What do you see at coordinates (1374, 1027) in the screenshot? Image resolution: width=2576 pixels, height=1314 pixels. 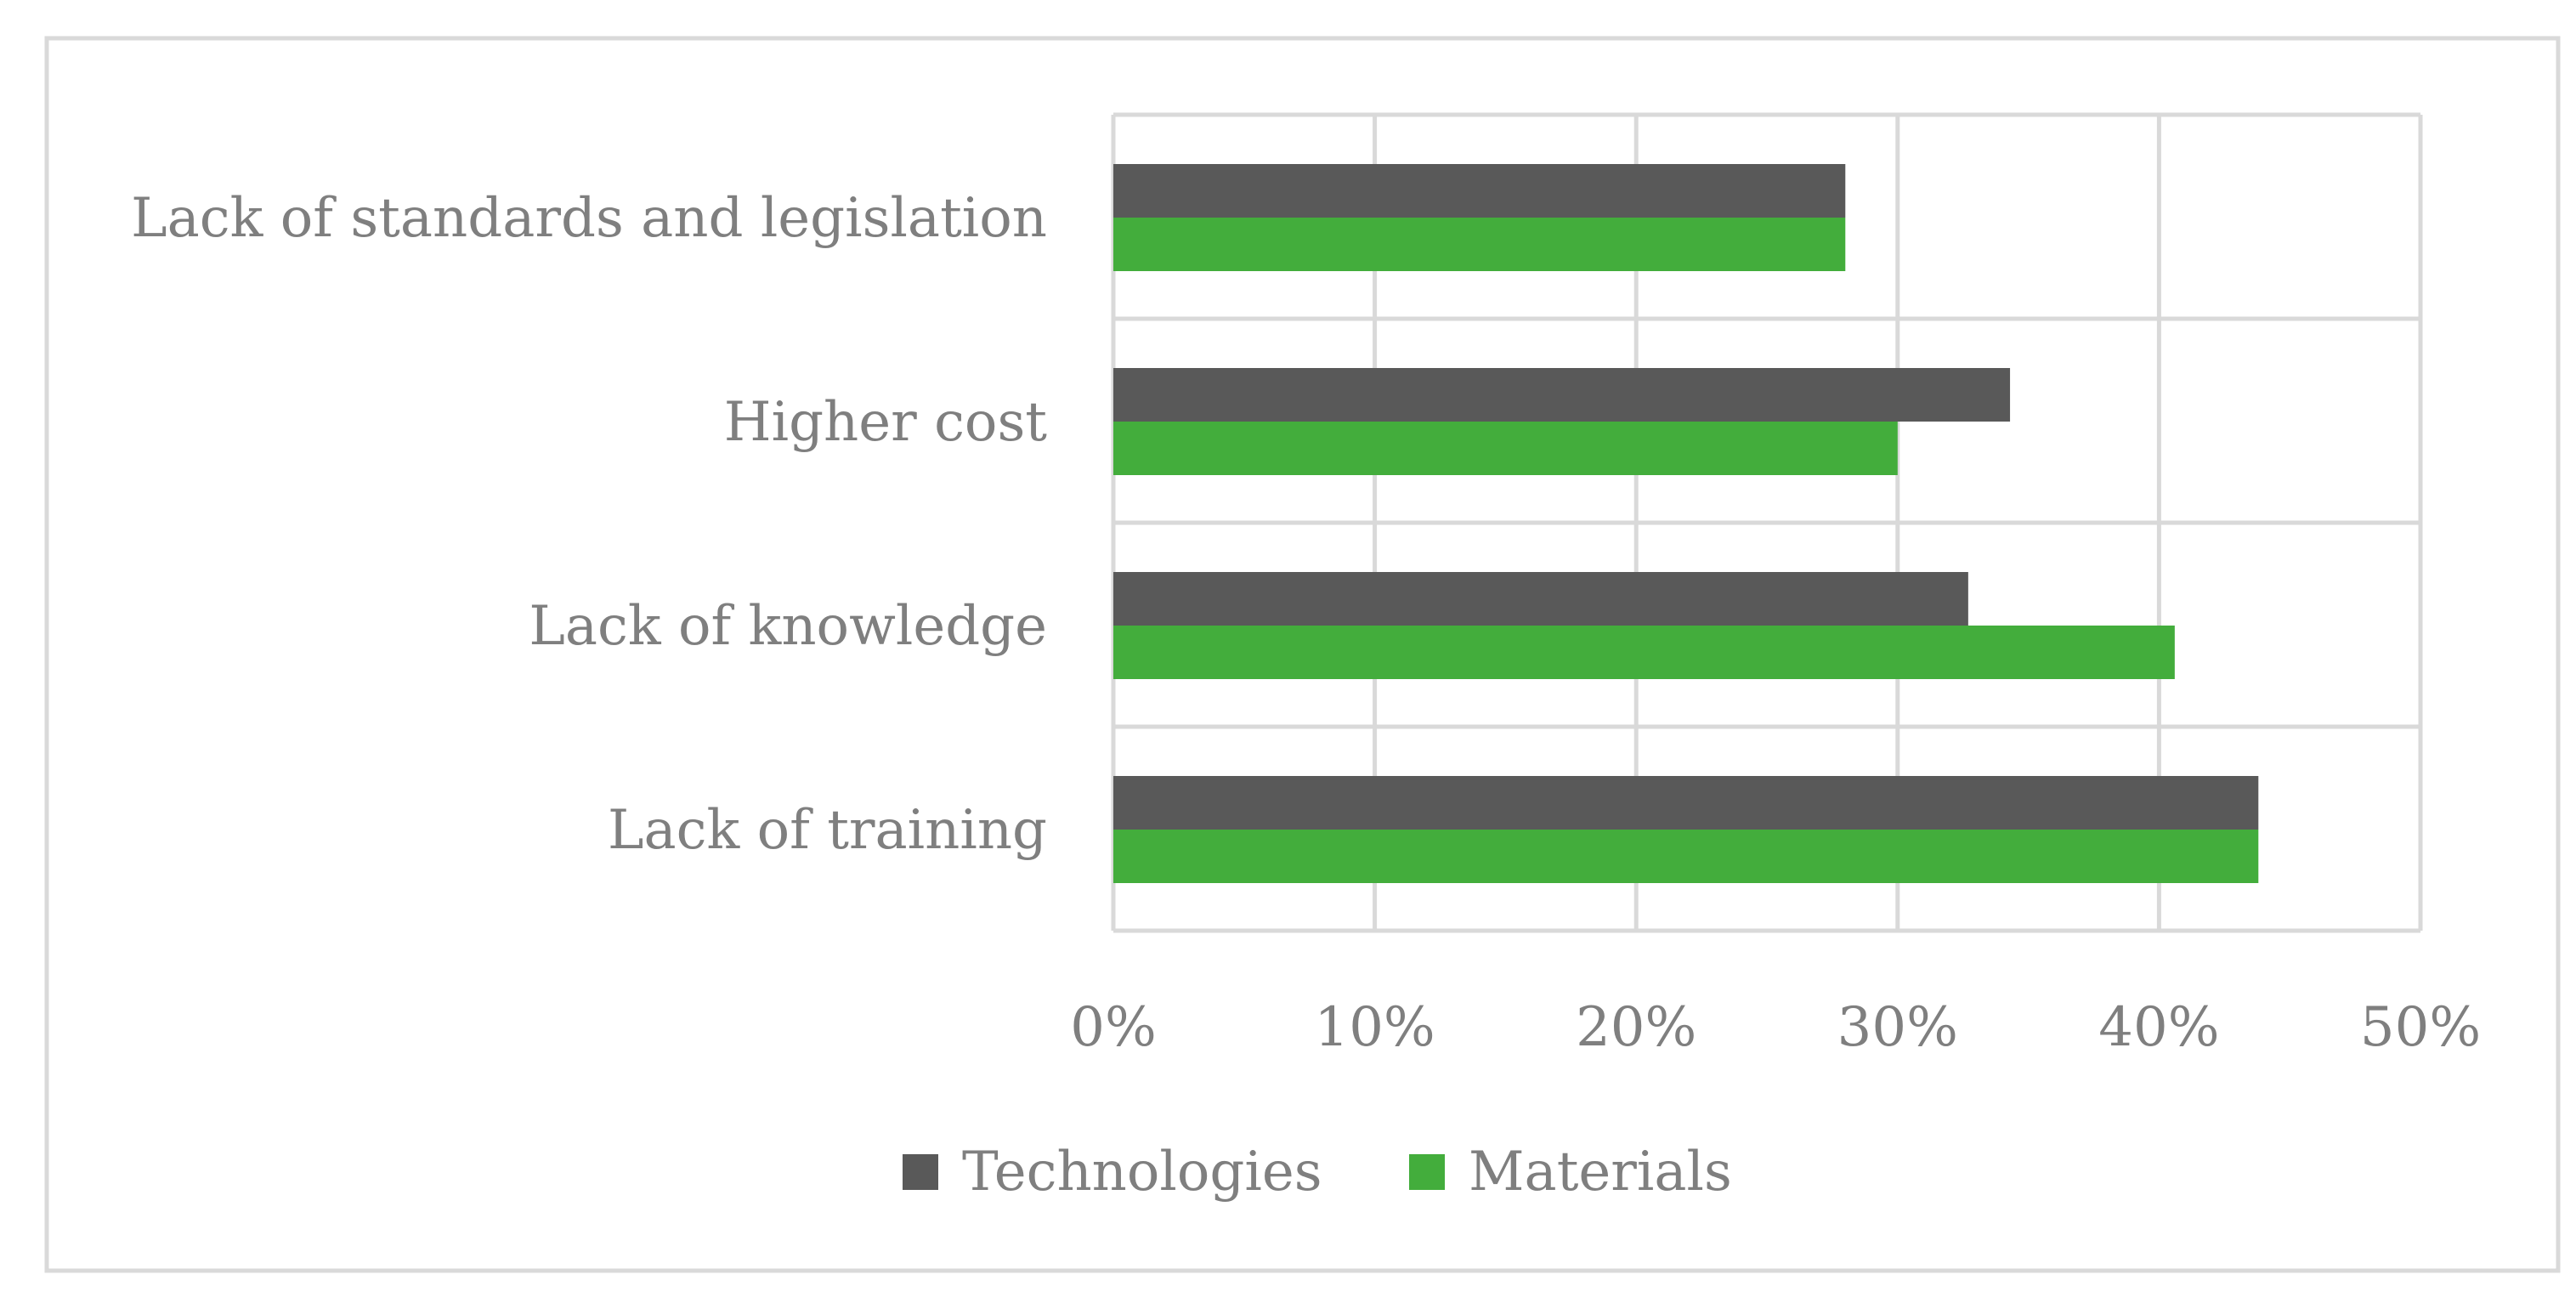 I see `x-tick-label: 10%` at bounding box center [1374, 1027].